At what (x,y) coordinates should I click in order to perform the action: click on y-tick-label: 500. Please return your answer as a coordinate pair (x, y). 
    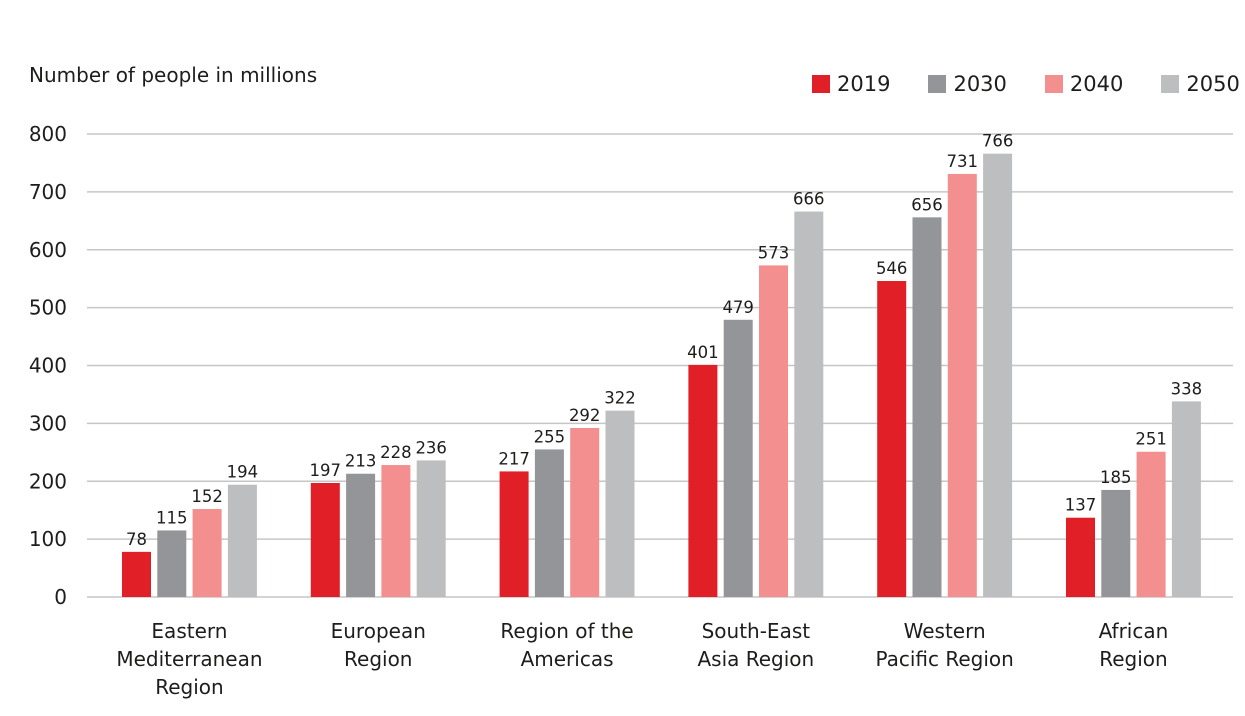
    Looking at the image, I should click on (48, 308).